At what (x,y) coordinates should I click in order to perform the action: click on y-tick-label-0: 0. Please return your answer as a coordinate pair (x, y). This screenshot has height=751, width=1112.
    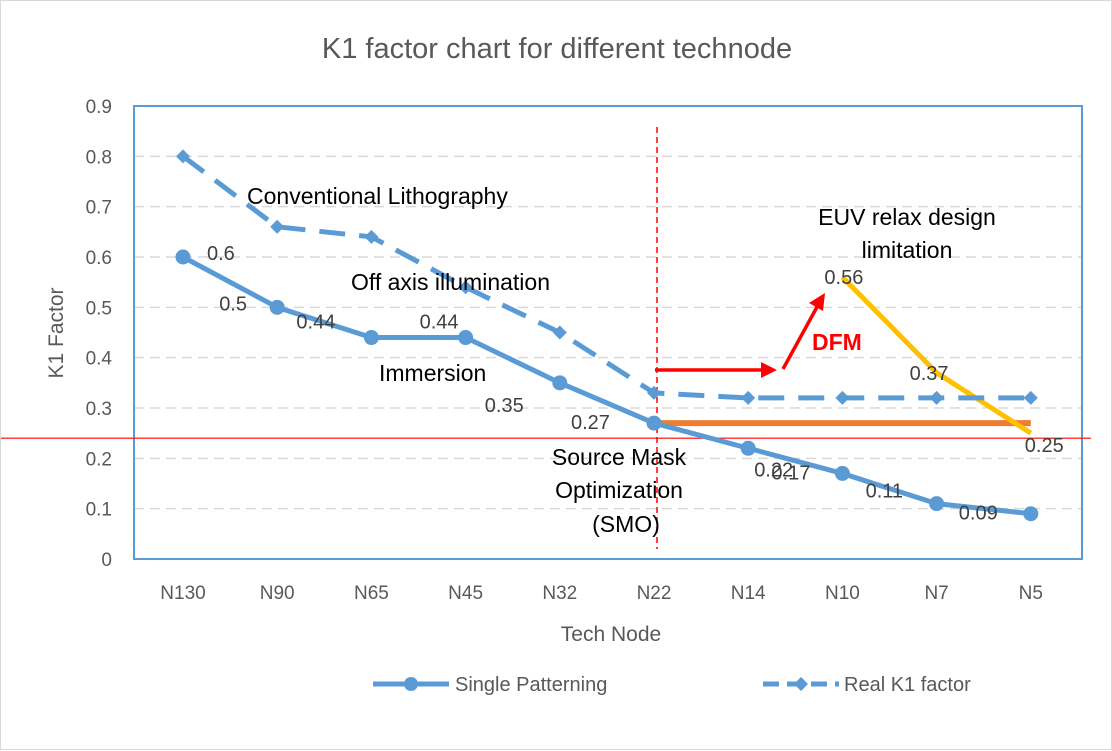
    Looking at the image, I should click on (106, 560).